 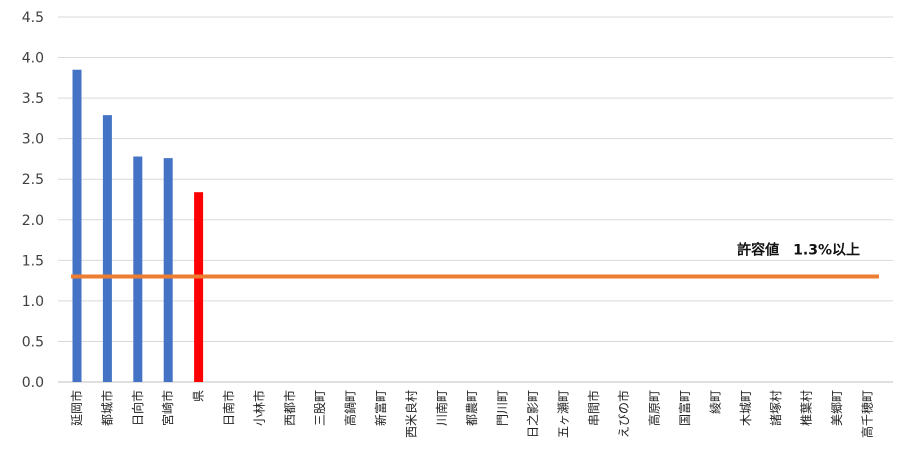 What do you see at coordinates (33, 200) in the screenshot?
I see `y-axis-ticks: 0.0 0.5 1.0 1.5 2.0 2.5 3.0 3.5 4.0 4.5` at bounding box center [33, 200].